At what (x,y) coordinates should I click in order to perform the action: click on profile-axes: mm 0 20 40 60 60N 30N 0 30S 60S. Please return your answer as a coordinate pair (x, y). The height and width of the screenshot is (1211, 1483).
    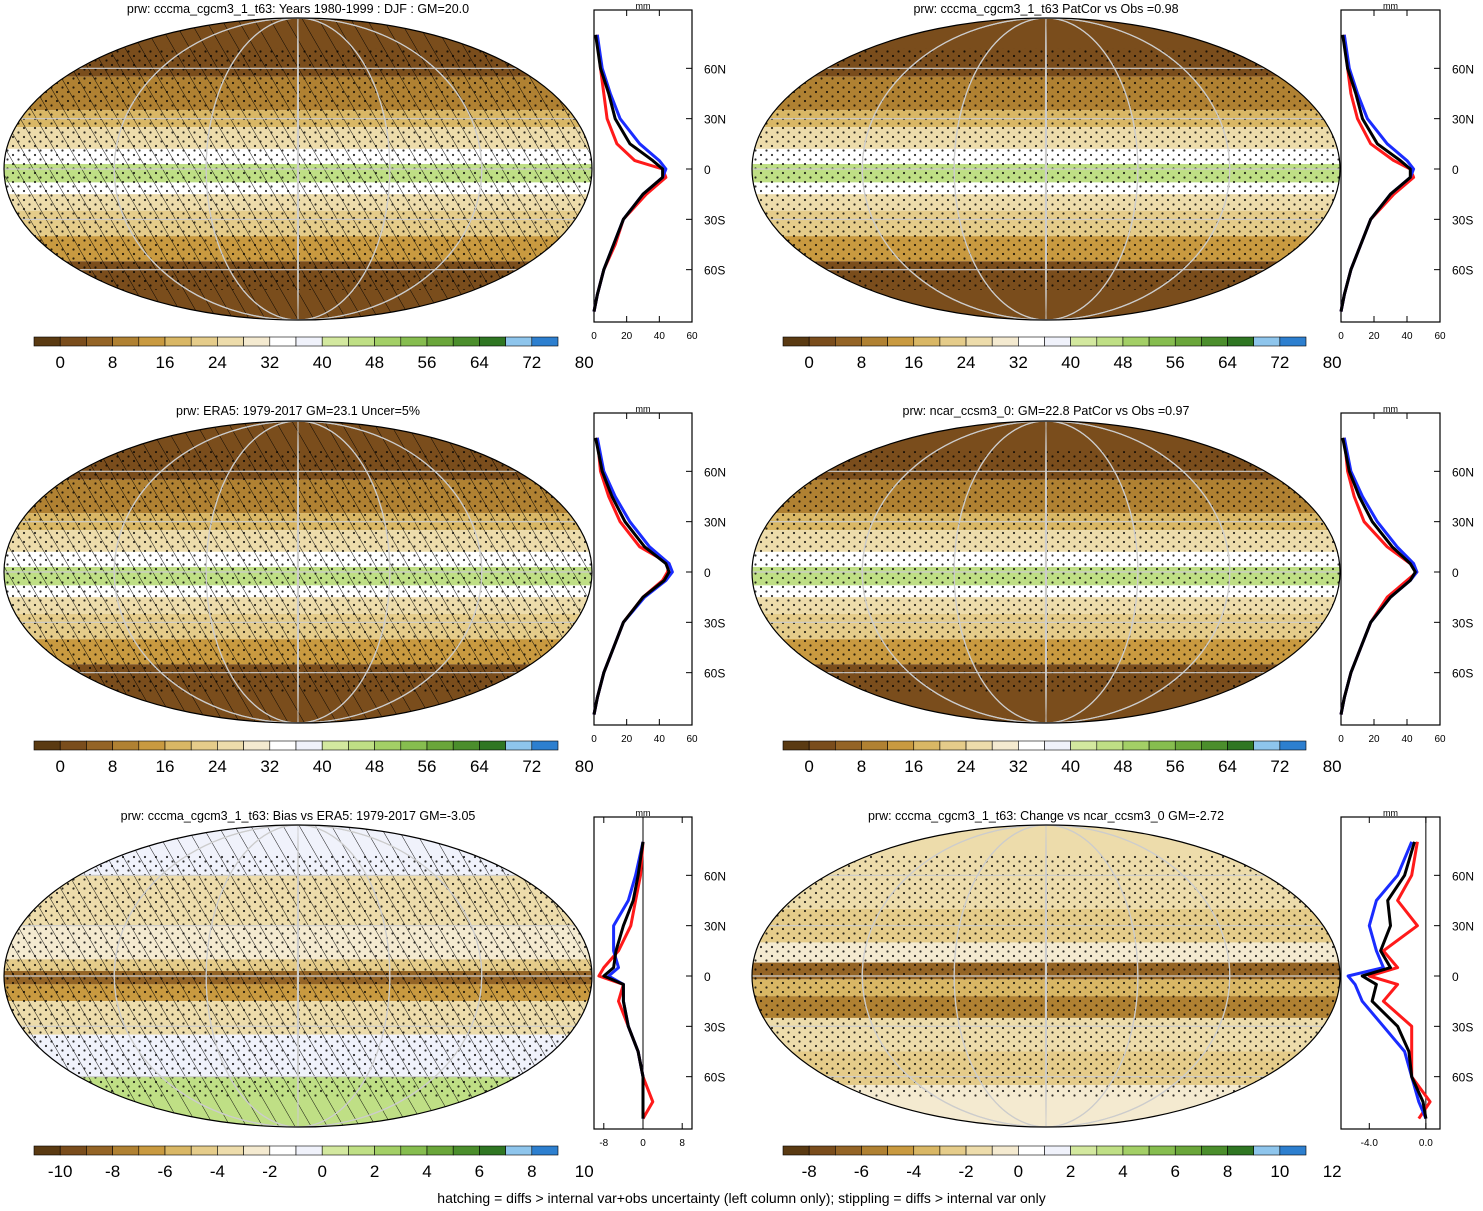
    Looking at the image, I should click on (1406, 171).